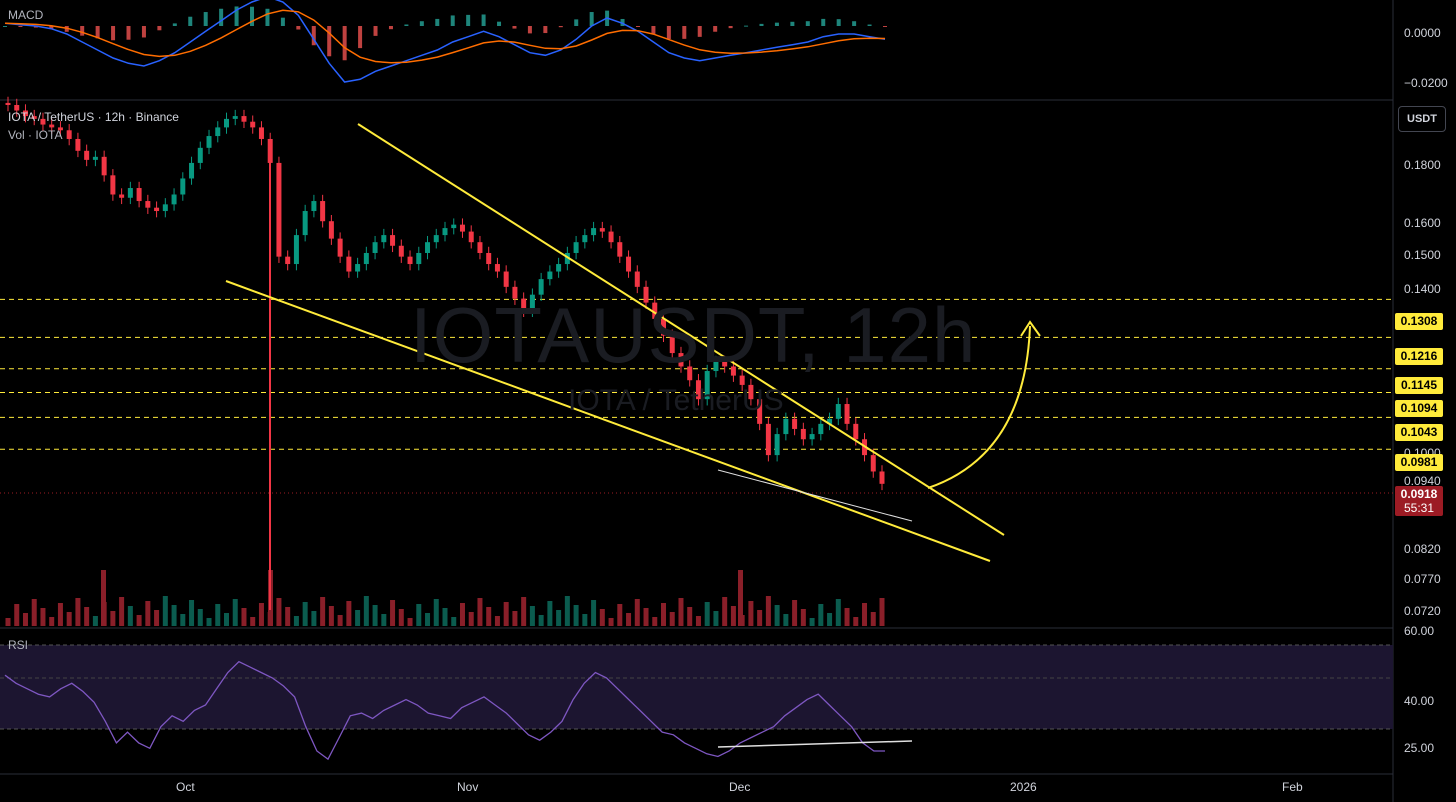 This screenshot has height=802, width=1456. I want to click on price-axis-label: 0.1800, so click(1422, 165).